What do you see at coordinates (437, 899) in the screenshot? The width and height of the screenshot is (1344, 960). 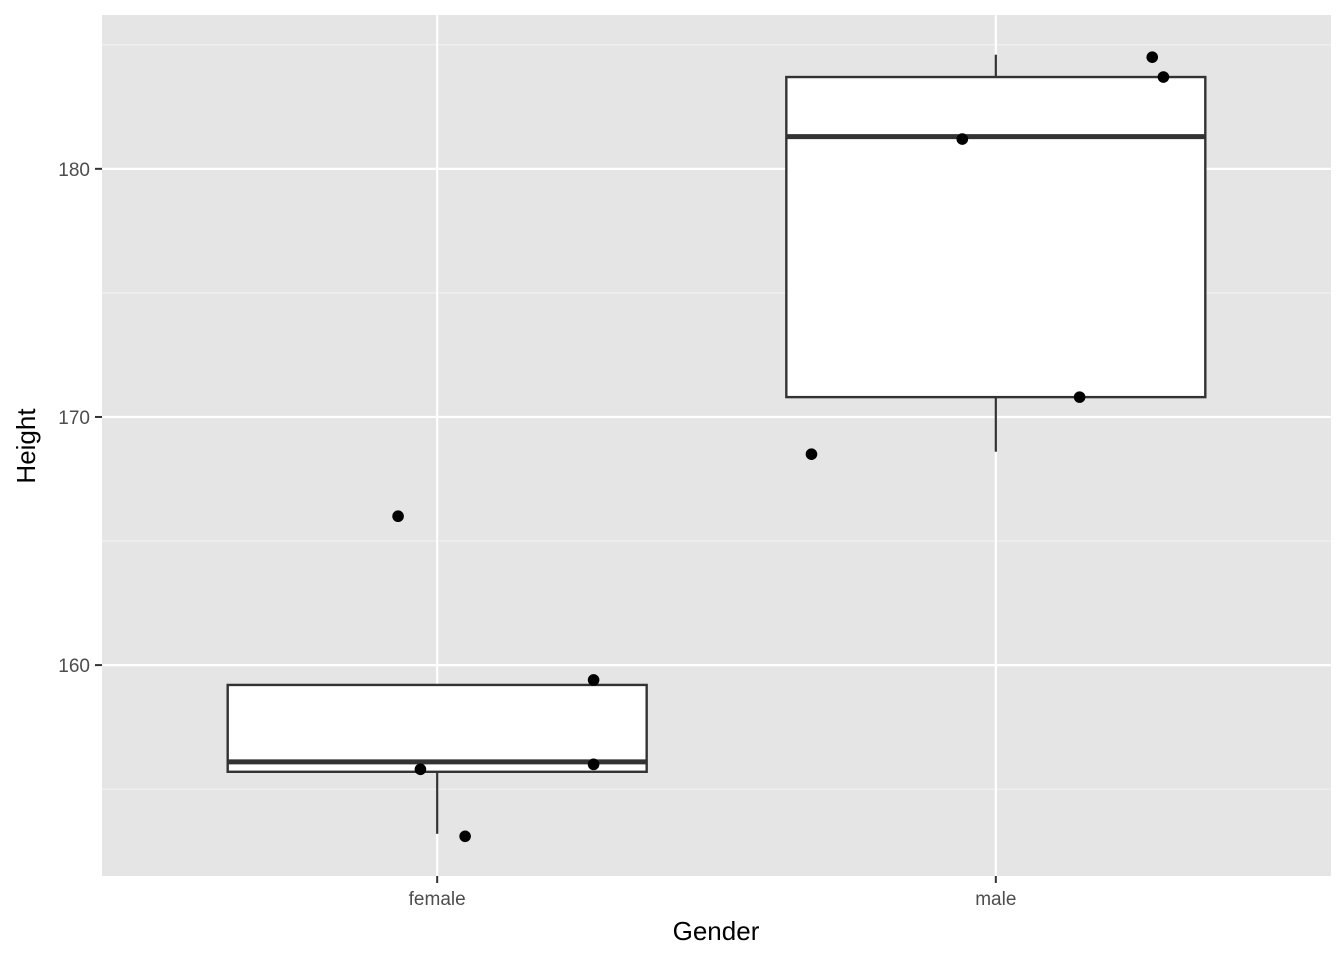 I see `x-tick-label-female: female` at bounding box center [437, 899].